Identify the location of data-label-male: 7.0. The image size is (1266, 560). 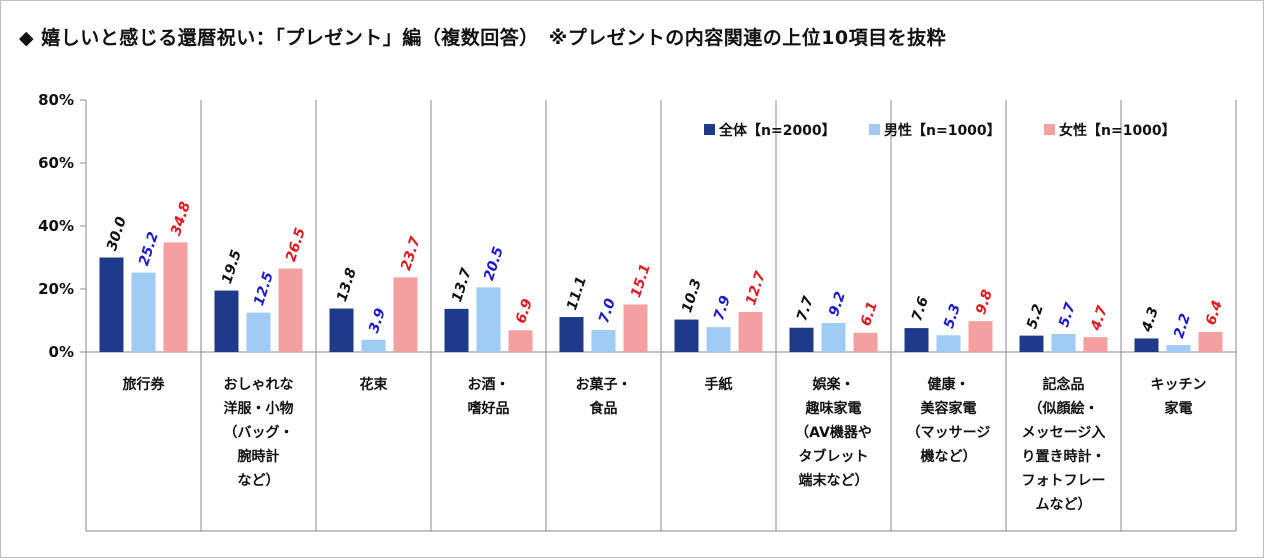
(607, 310).